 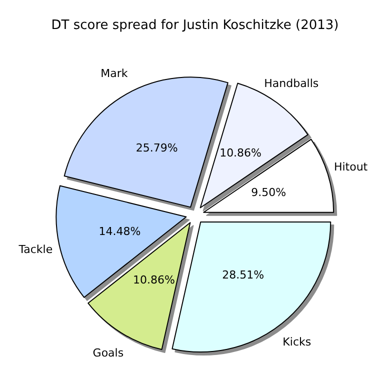 What do you see at coordinates (243, 275) in the screenshot?
I see `data-label: 28.51%` at bounding box center [243, 275].